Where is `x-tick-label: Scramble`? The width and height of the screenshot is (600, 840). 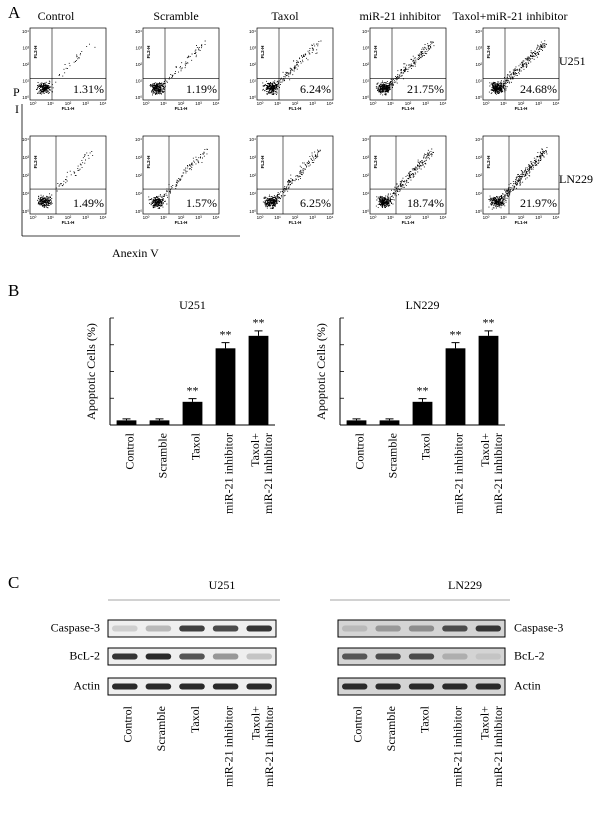
x-tick-label: Scramble is located at coordinates (391, 728).